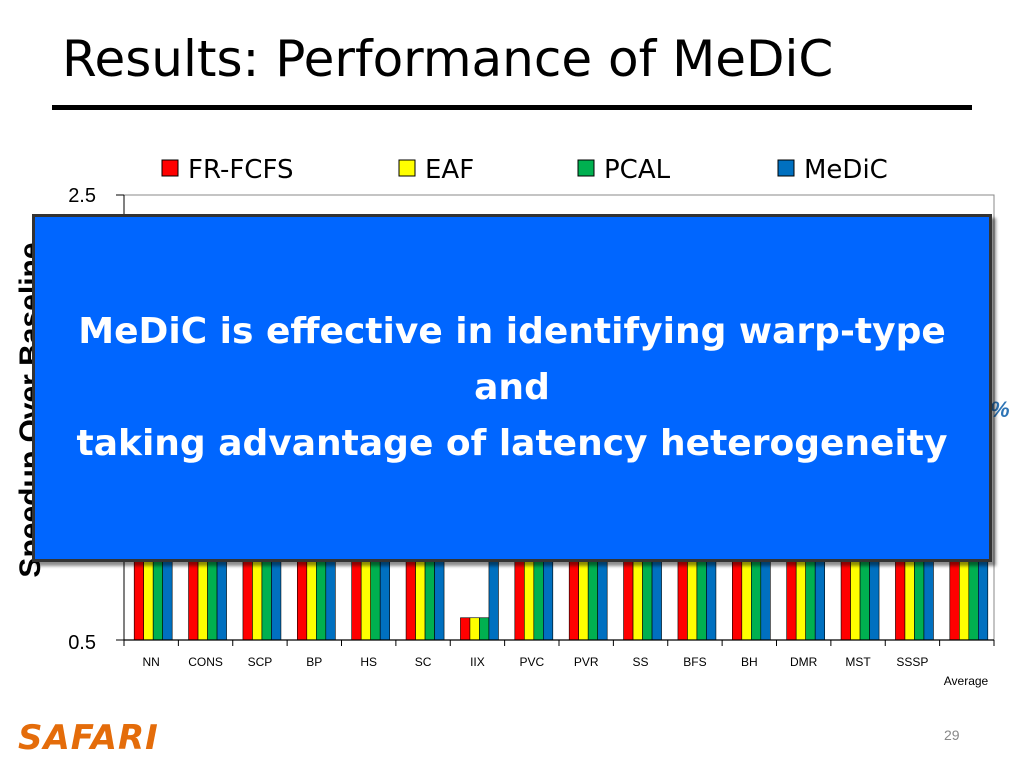 This screenshot has width=1024, height=768. Describe the element at coordinates (448, 59) in the screenshot. I see `slide-title: Results: Performance of MeDiC` at that location.